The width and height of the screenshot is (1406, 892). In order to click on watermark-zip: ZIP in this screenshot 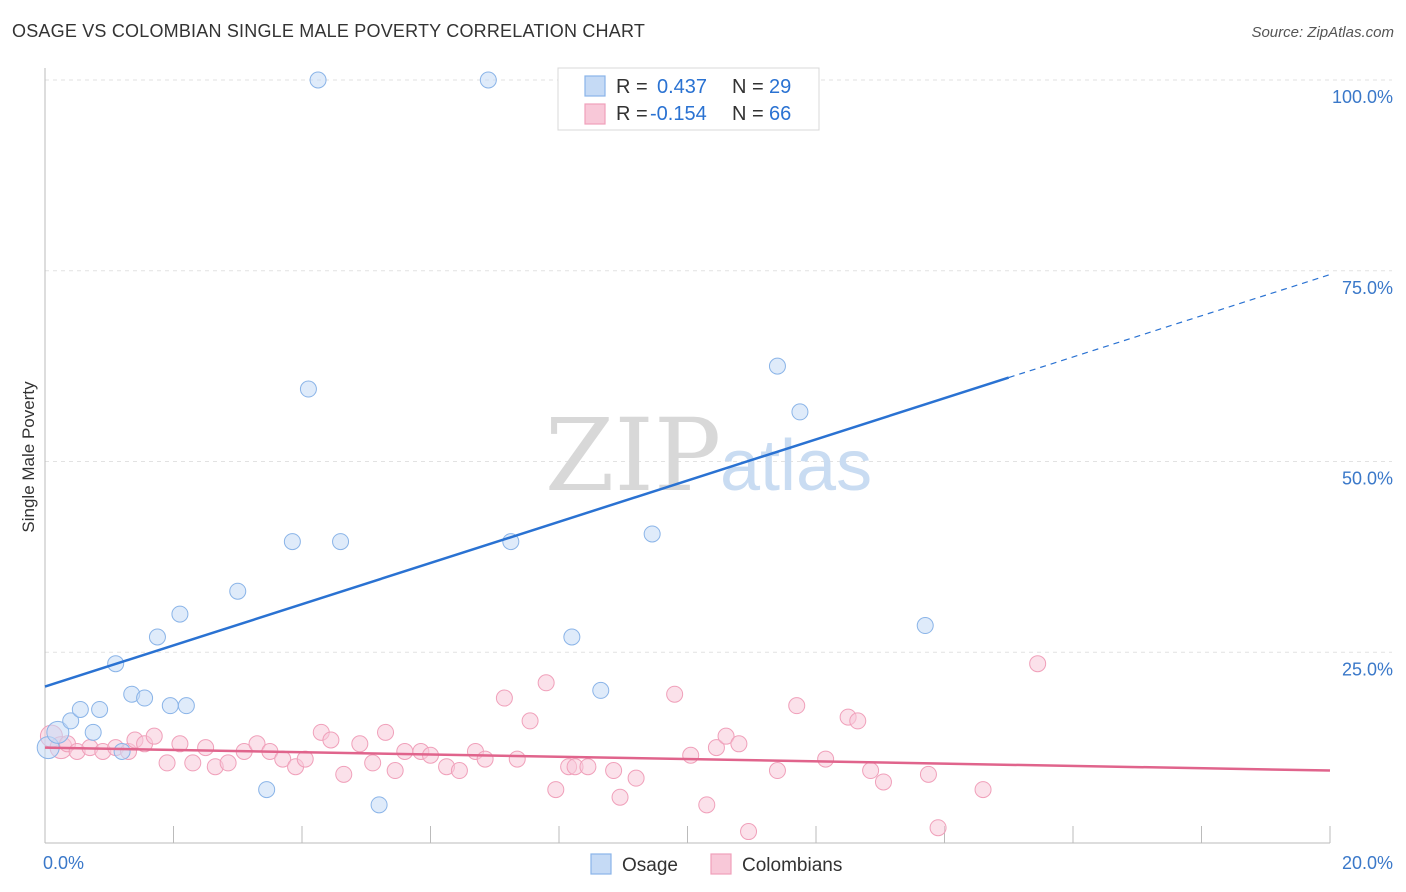, I will do `click(633, 455)`.